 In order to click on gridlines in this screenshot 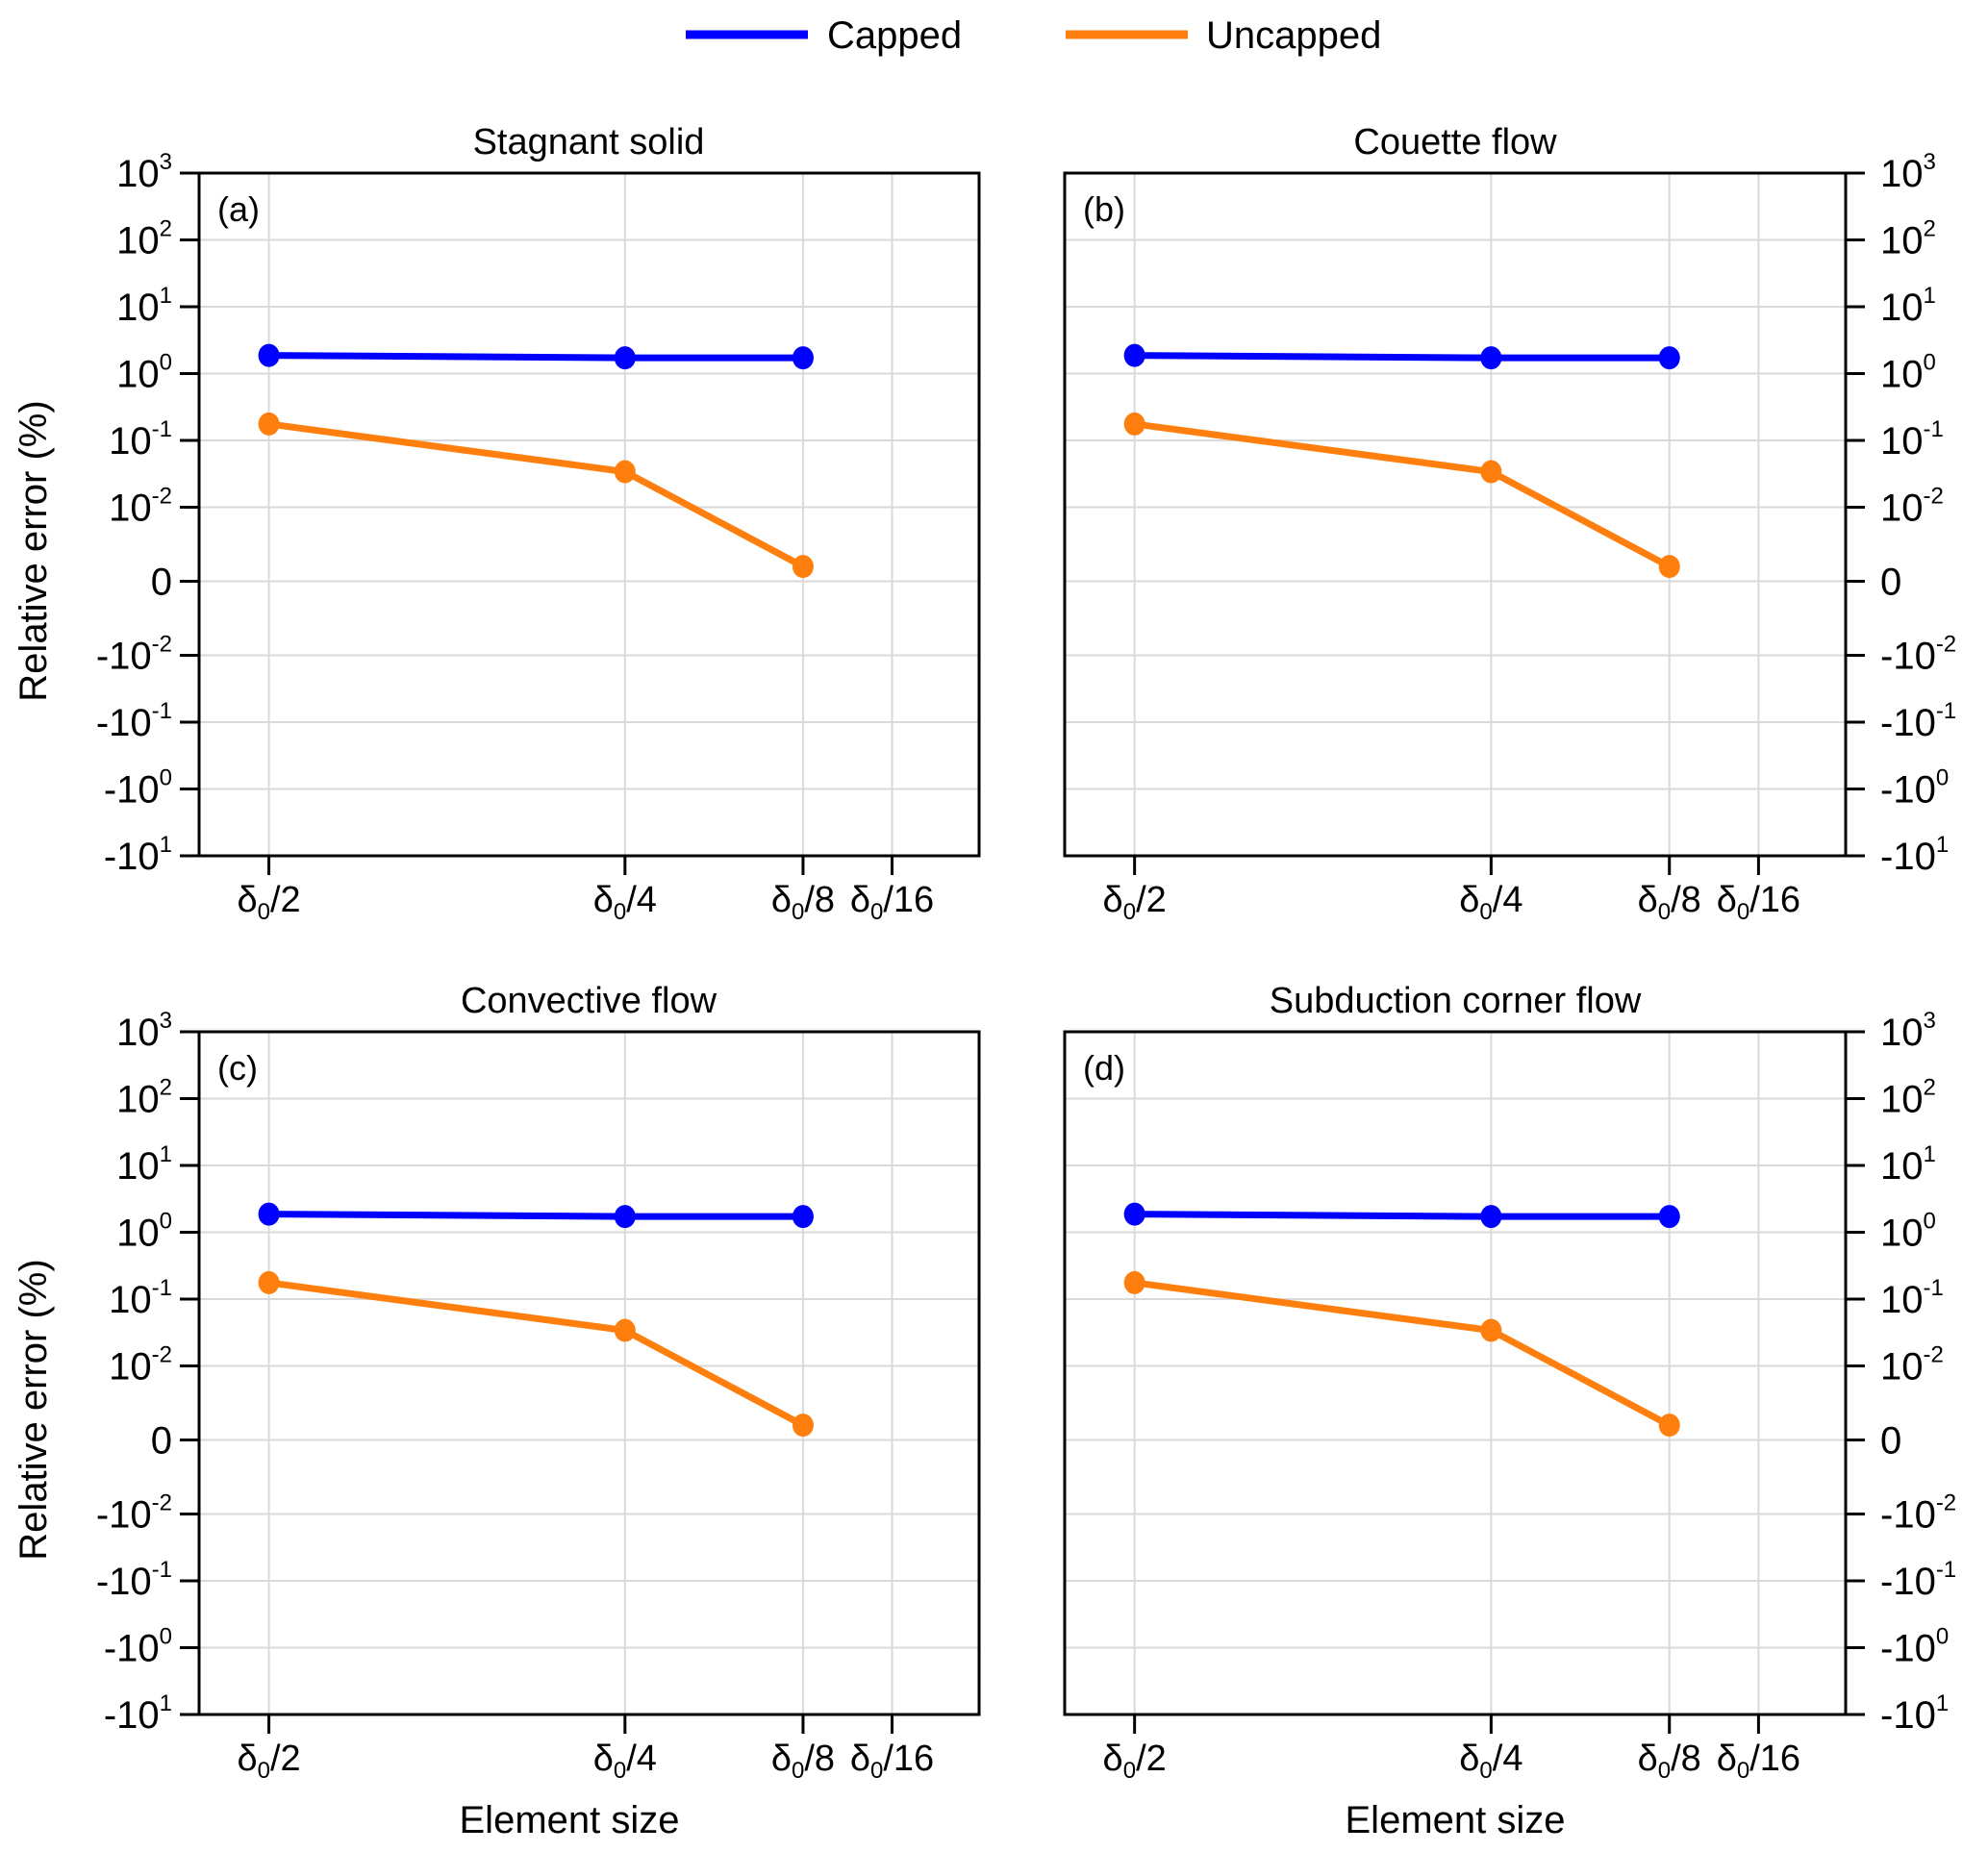, I will do `click(589, 1373)`.